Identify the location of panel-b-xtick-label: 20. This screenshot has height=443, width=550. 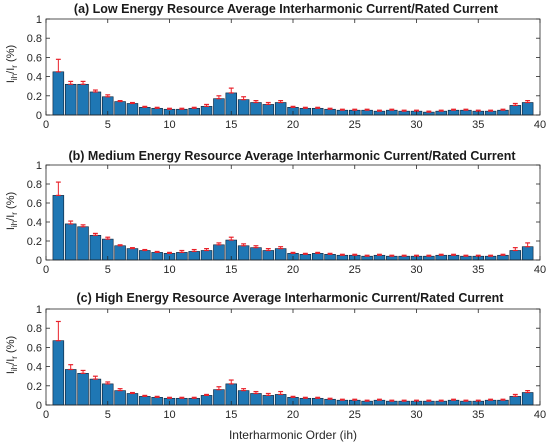
(293, 270).